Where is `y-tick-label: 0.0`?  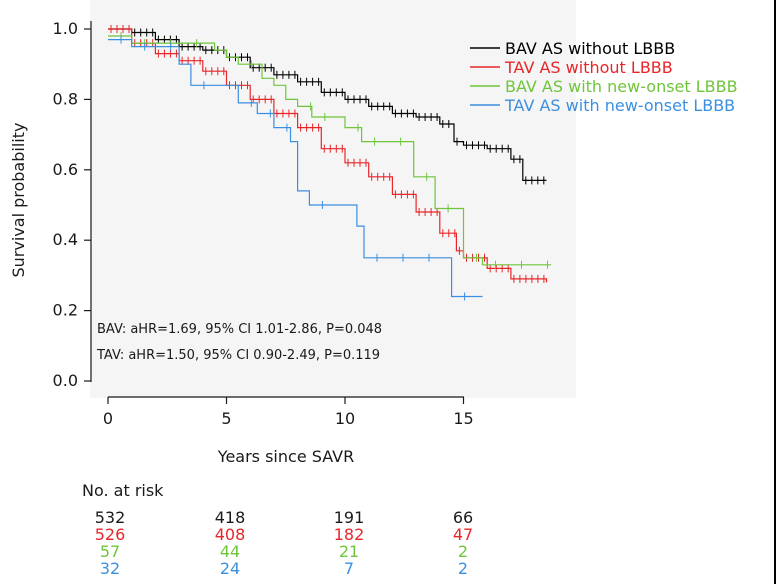 y-tick-label: 0.0 is located at coordinates (65, 380).